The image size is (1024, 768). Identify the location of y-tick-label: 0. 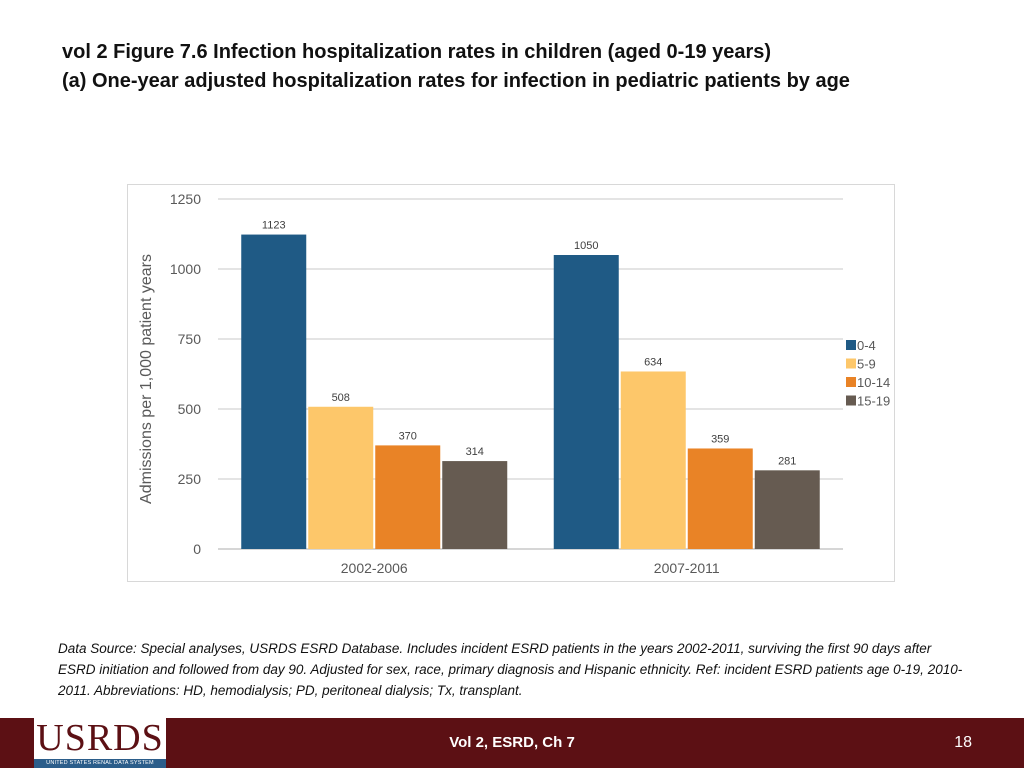
(197, 549).